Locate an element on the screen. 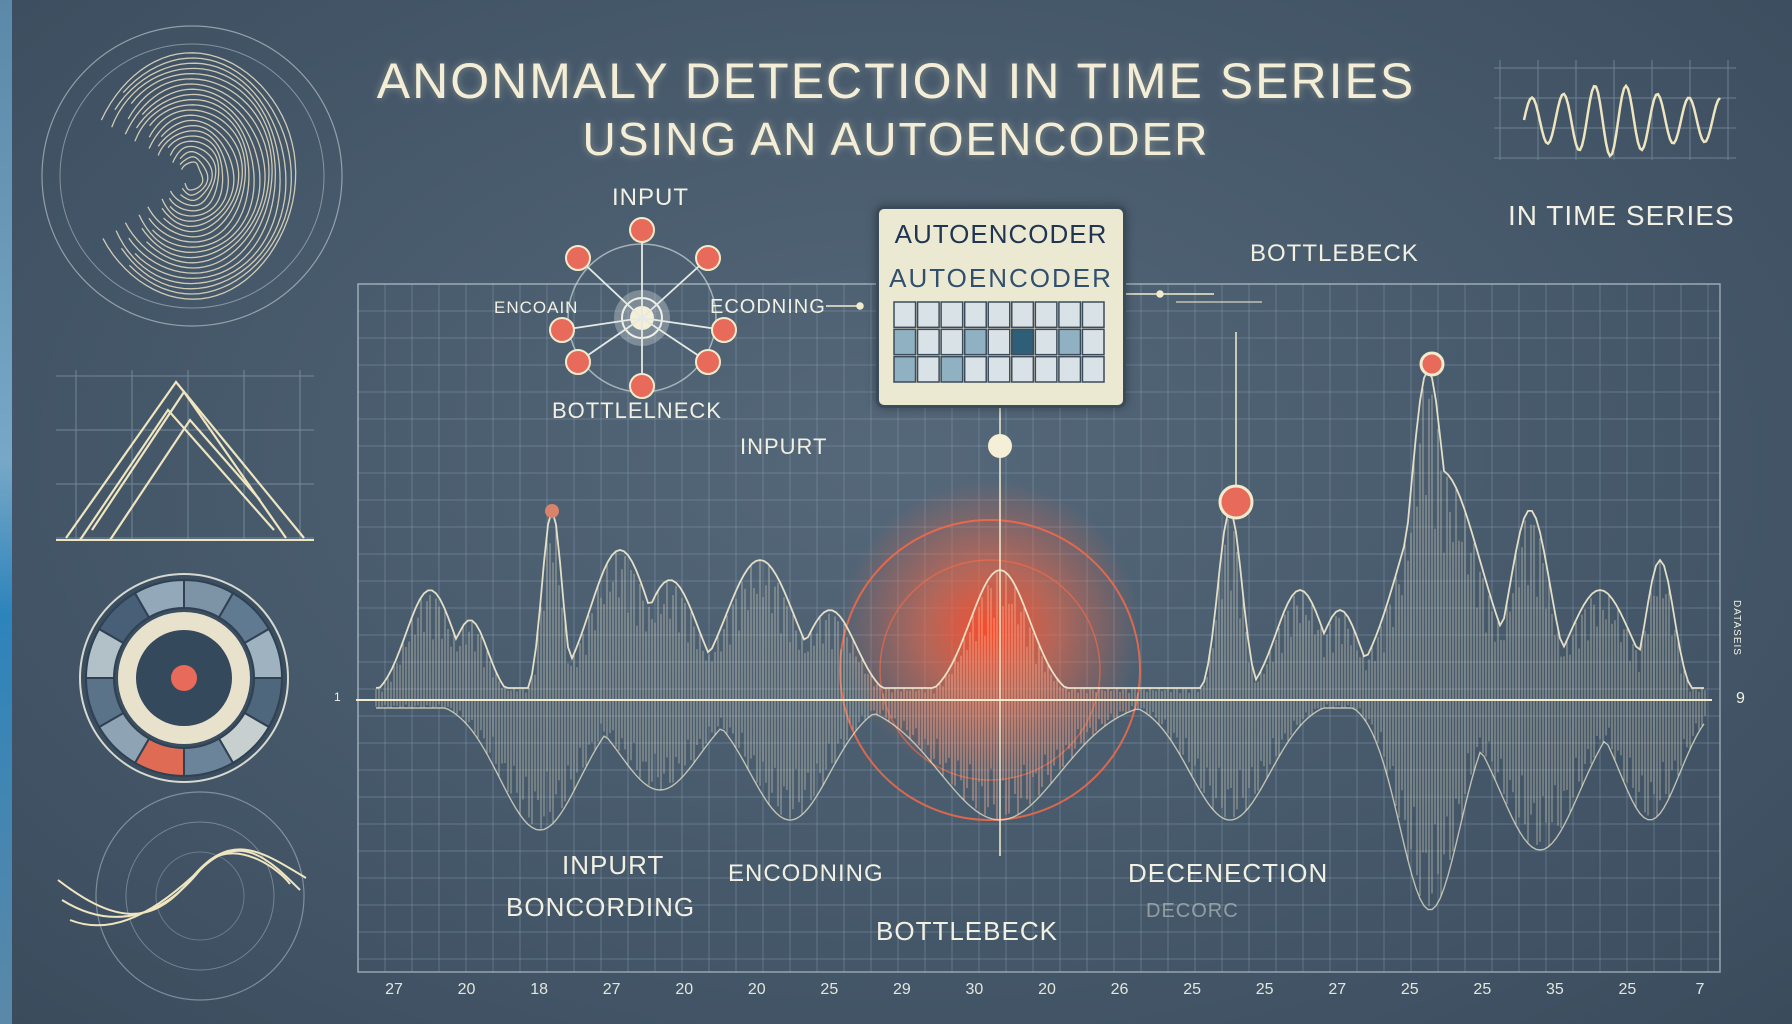 The height and width of the screenshot is (1024, 1792). x-tick-label: 29 is located at coordinates (902, 989).